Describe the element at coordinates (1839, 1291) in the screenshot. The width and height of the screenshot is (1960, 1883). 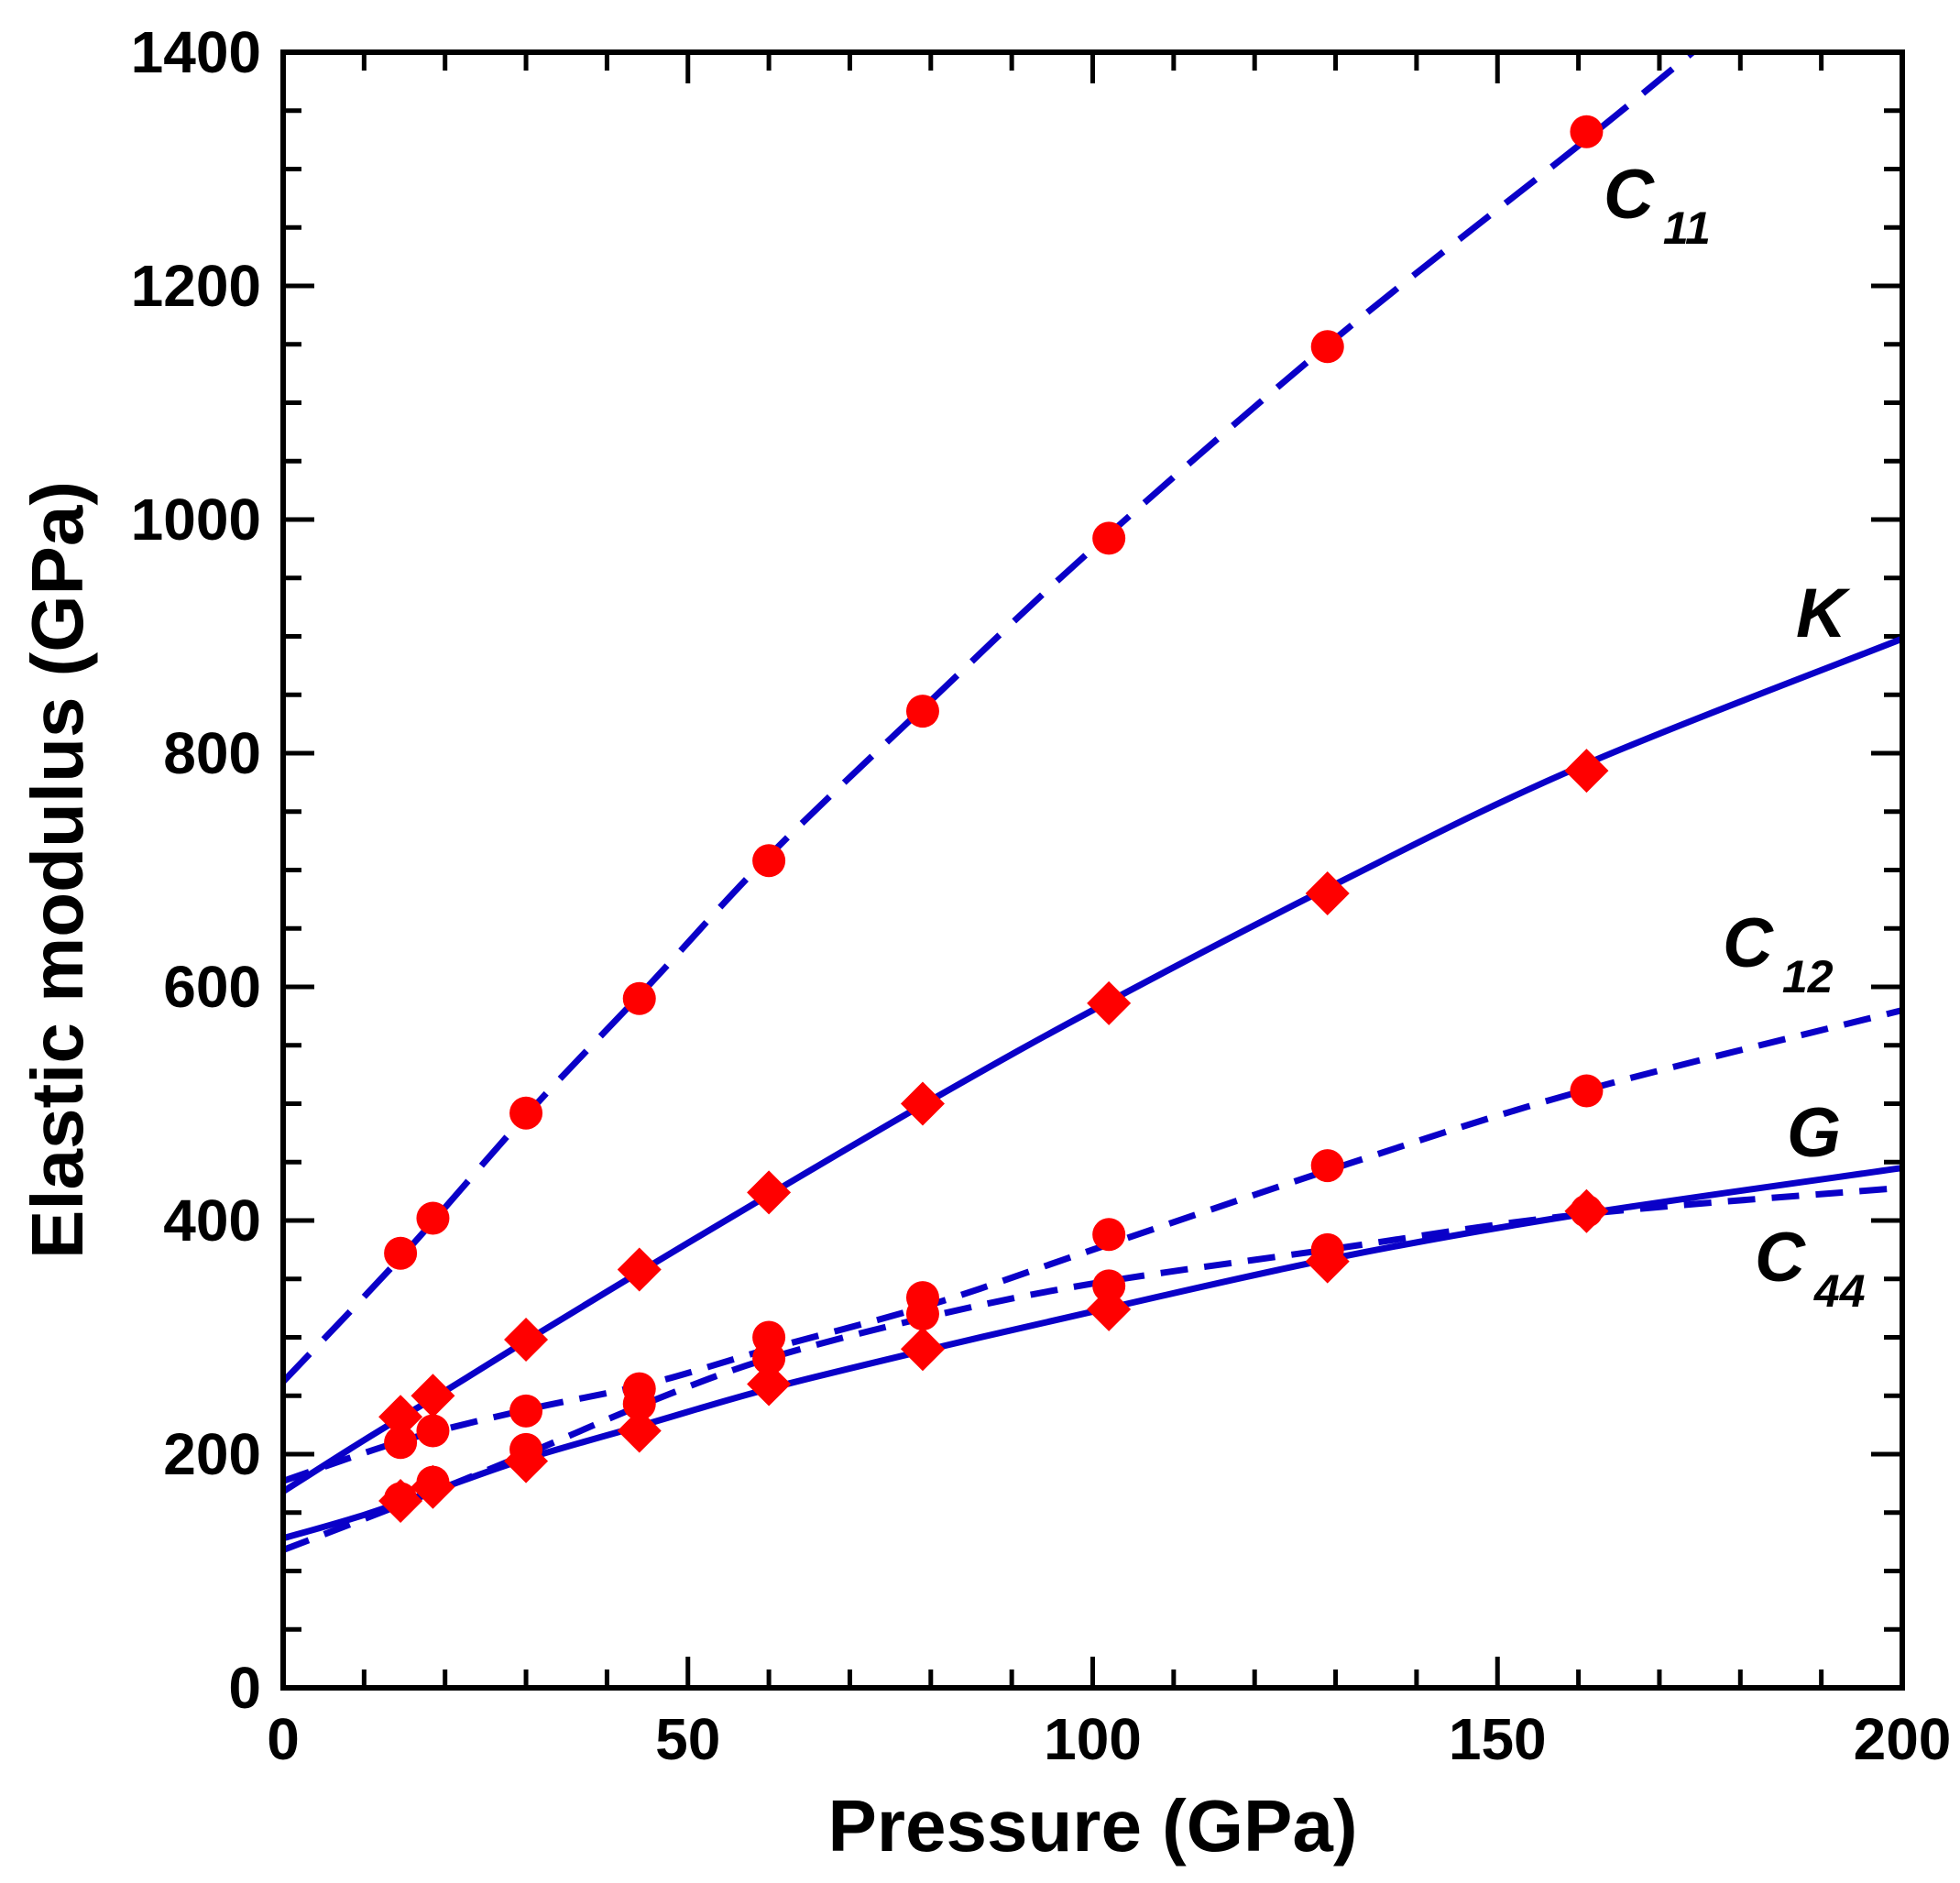
I see `series-label-sub: 44` at that location.